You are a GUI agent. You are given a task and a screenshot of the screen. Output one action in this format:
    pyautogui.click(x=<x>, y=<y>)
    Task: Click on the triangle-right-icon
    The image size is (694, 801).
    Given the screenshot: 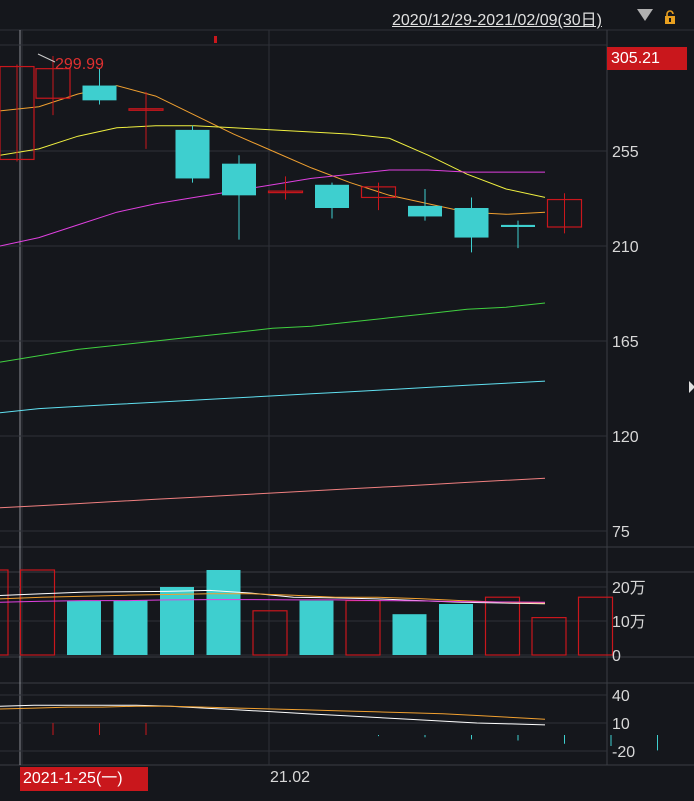 What is the action you would take?
    pyautogui.click(x=691, y=387)
    